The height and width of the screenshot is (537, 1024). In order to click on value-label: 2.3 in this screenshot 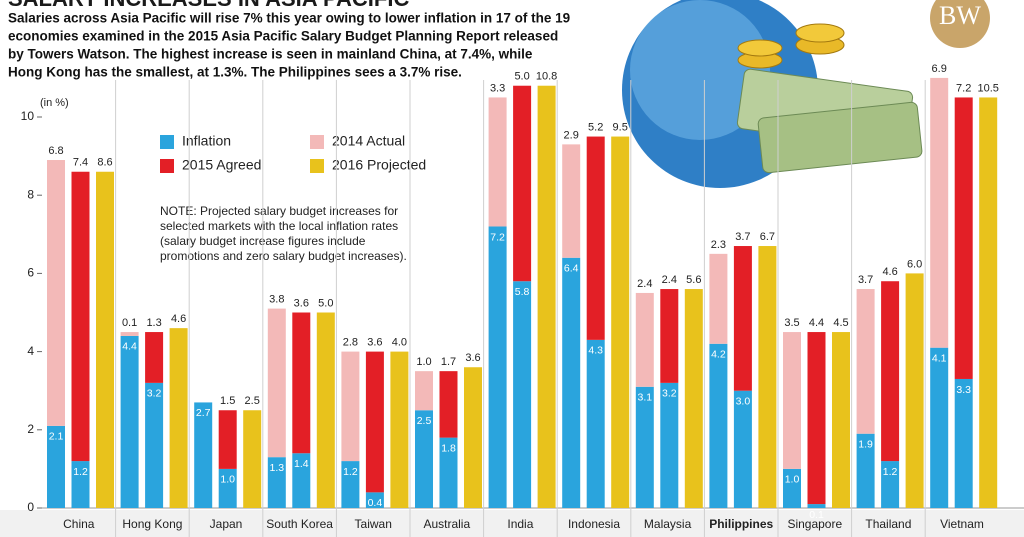, I will do `click(718, 245)`.